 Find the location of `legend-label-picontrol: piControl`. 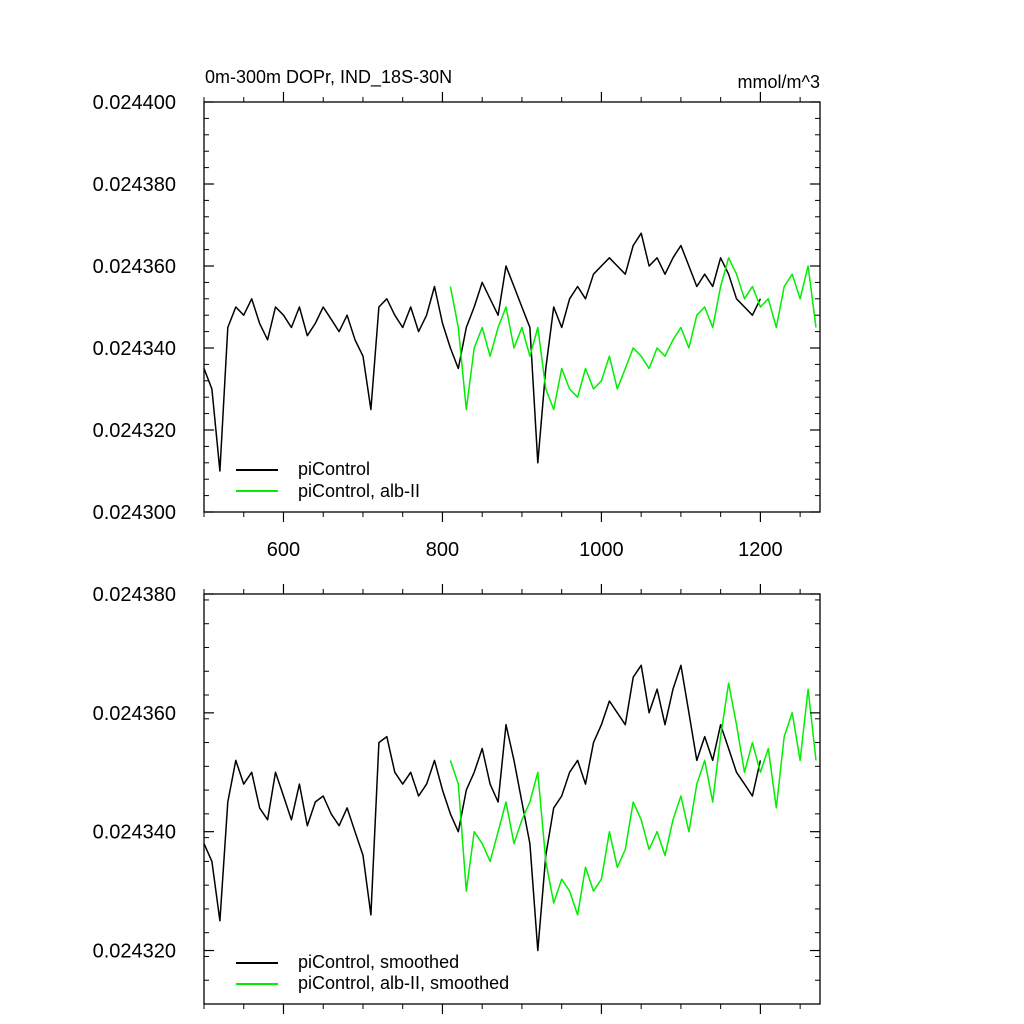

legend-label-picontrol: piControl is located at coordinates (334, 469).